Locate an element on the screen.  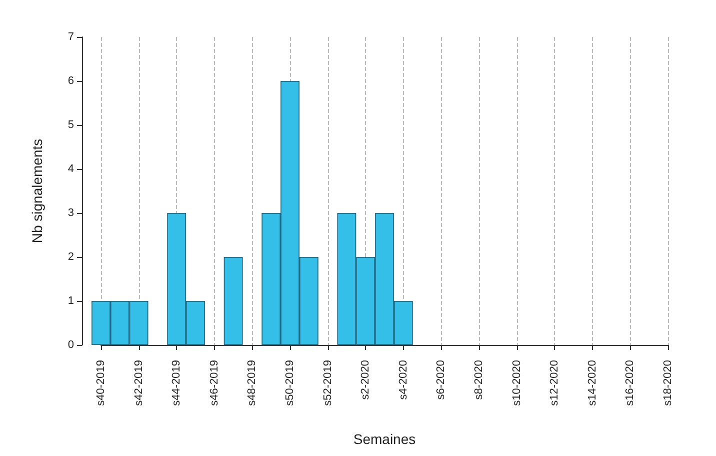
x-tick-label: s2-2020 is located at coordinates (366, 380).